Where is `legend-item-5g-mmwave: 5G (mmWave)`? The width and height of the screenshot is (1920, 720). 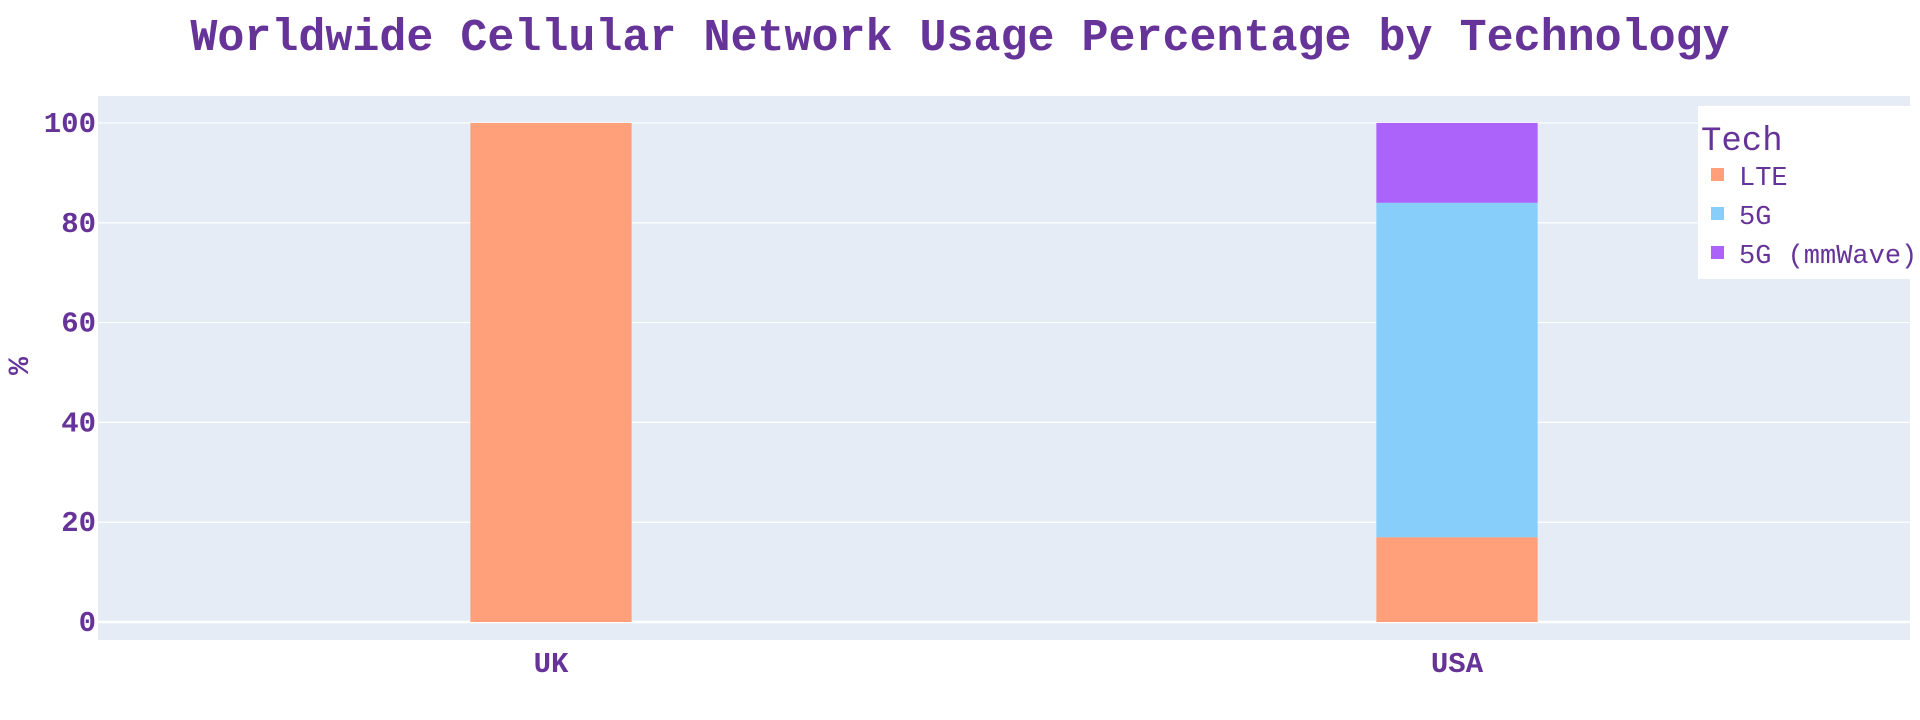
legend-item-5g-mmwave: 5G (mmWave) is located at coordinates (1814, 257).